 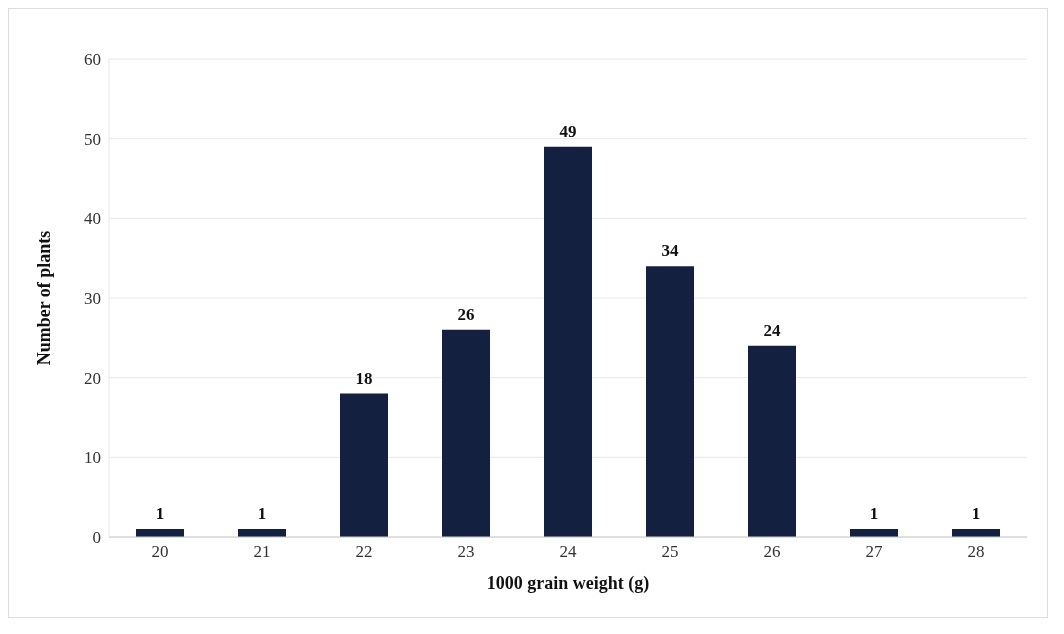 I want to click on x-tick-label: 26, so click(x=772, y=552).